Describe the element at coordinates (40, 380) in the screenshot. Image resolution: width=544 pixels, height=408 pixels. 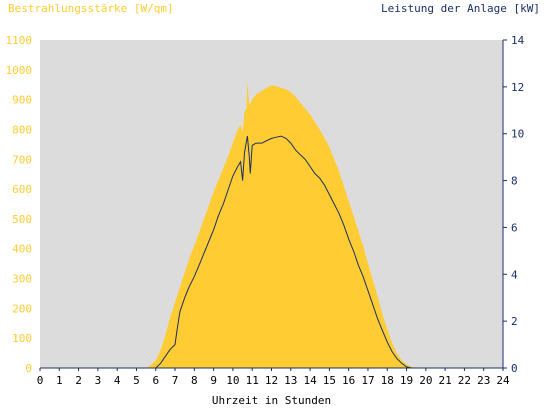
I see `x-tick-label: 0` at that location.